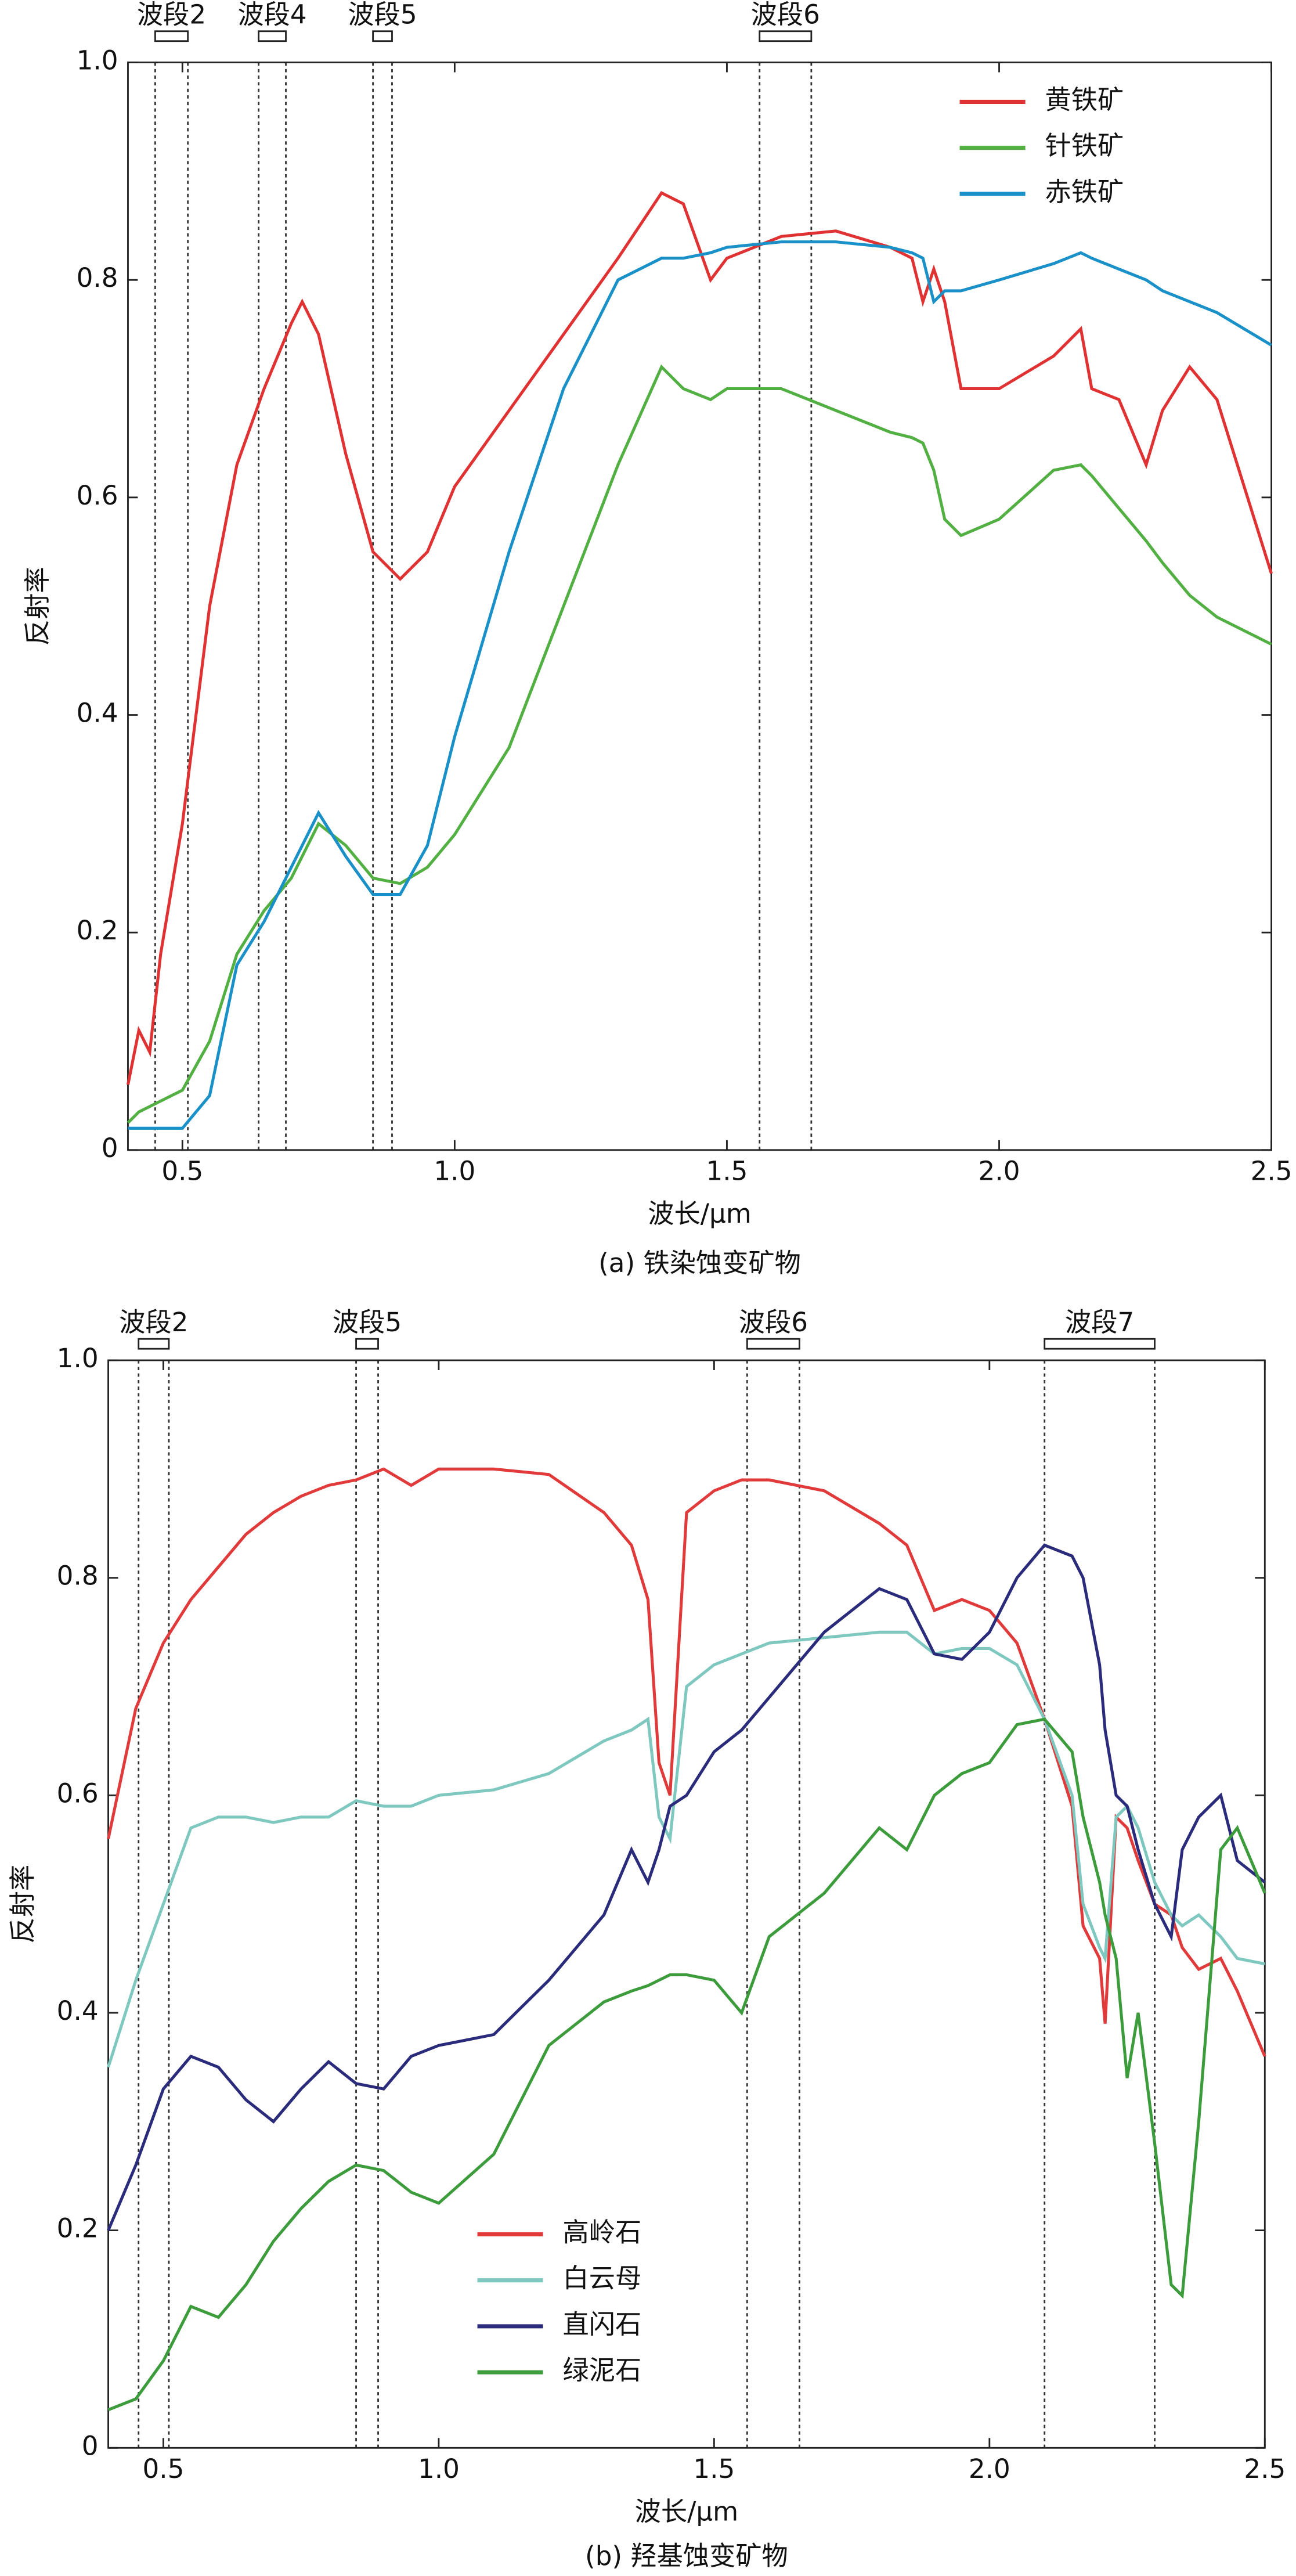 Image resolution: width=1296 pixels, height=2576 pixels. Describe the element at coordinates (1084, 99) in the screenshot. I see `legend-label: 黄铁矿` at that location.